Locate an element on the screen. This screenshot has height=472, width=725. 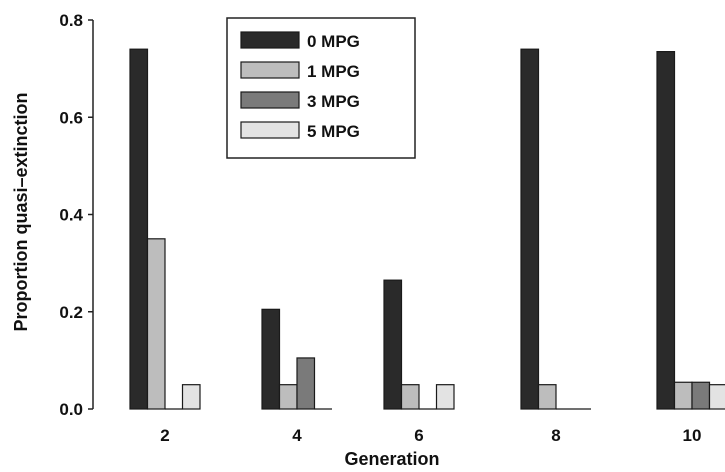
x-tick-label: 4 is located at coordinates (297, 435).